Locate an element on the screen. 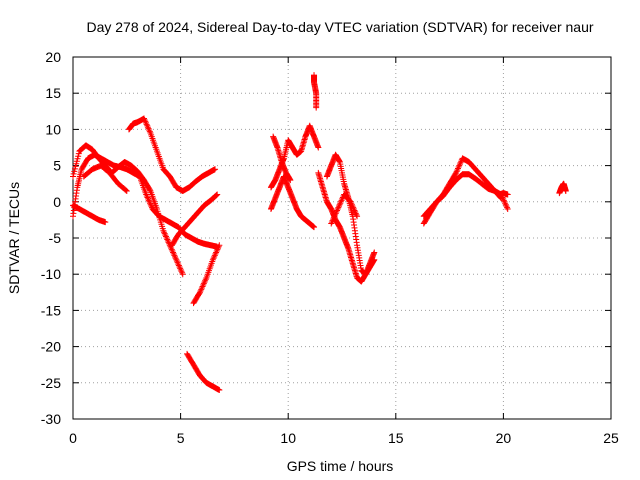  y-axis-label: SDTVAR / TECUs is located at coordinates (14, 238).